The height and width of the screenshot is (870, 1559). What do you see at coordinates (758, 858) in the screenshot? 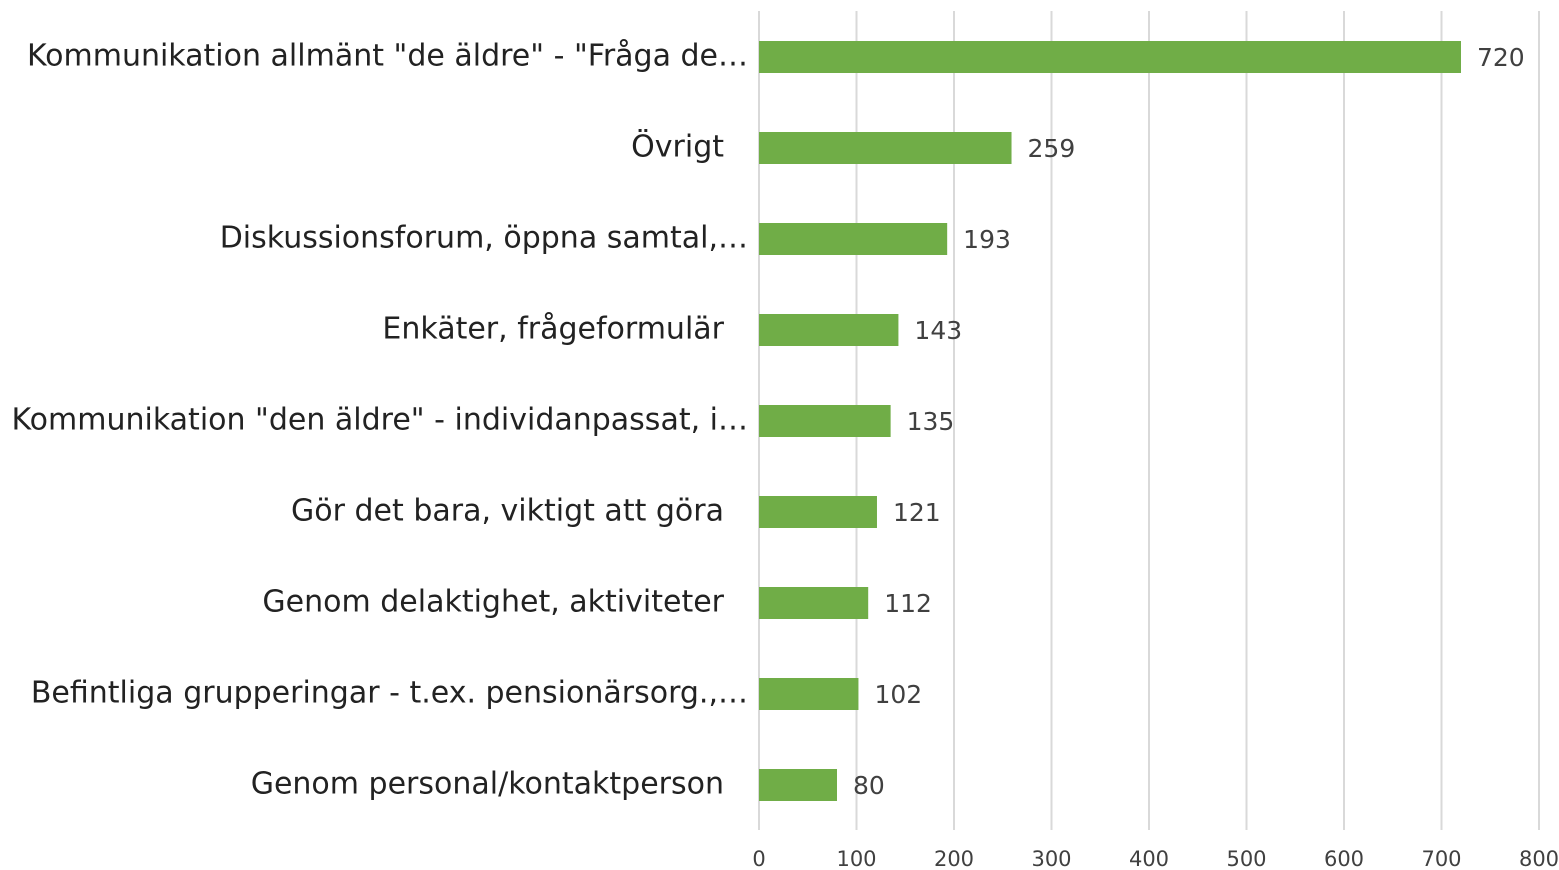
I see `x-tick-label: 0` at bounding box center [758, 858].